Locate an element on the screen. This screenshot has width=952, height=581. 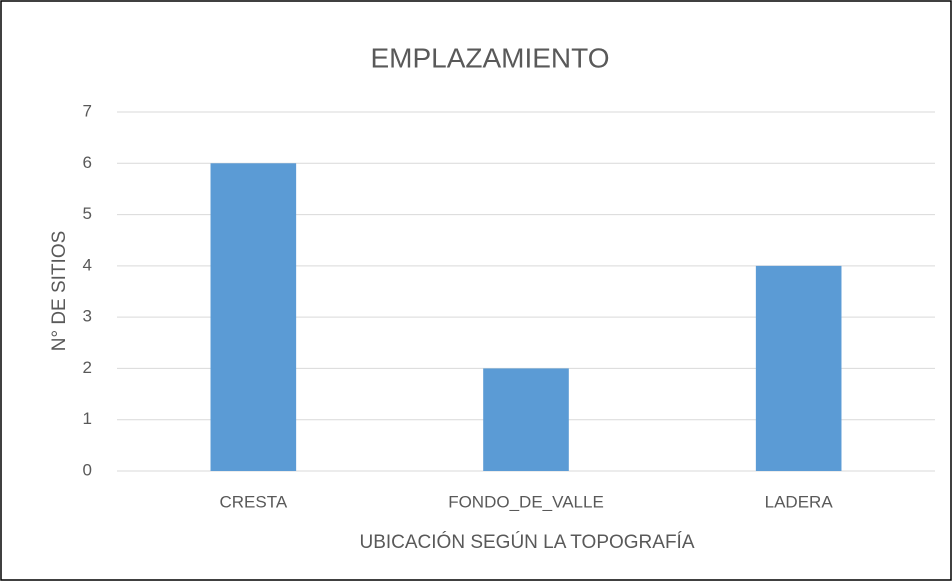
y-tick-label: 4 is located at coordinates (87, 264).